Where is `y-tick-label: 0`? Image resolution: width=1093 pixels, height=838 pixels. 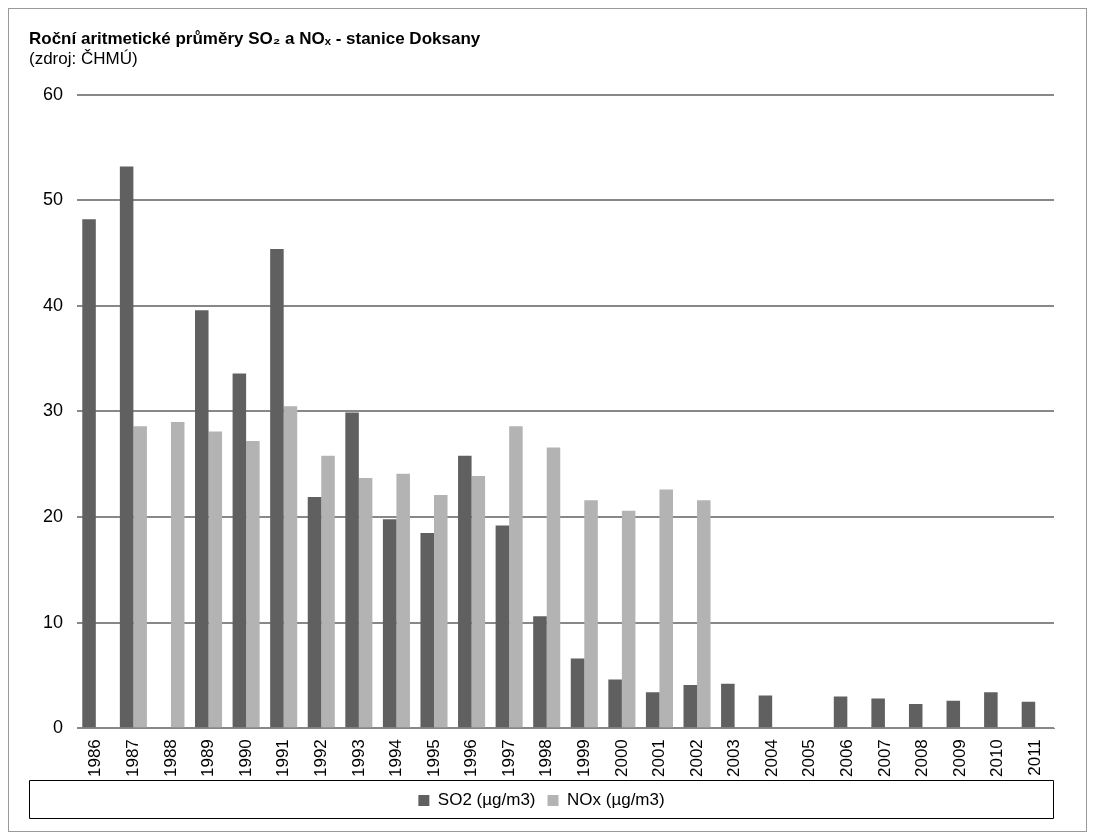 y-tick-label: 0 is located at coordinates (58, 727).